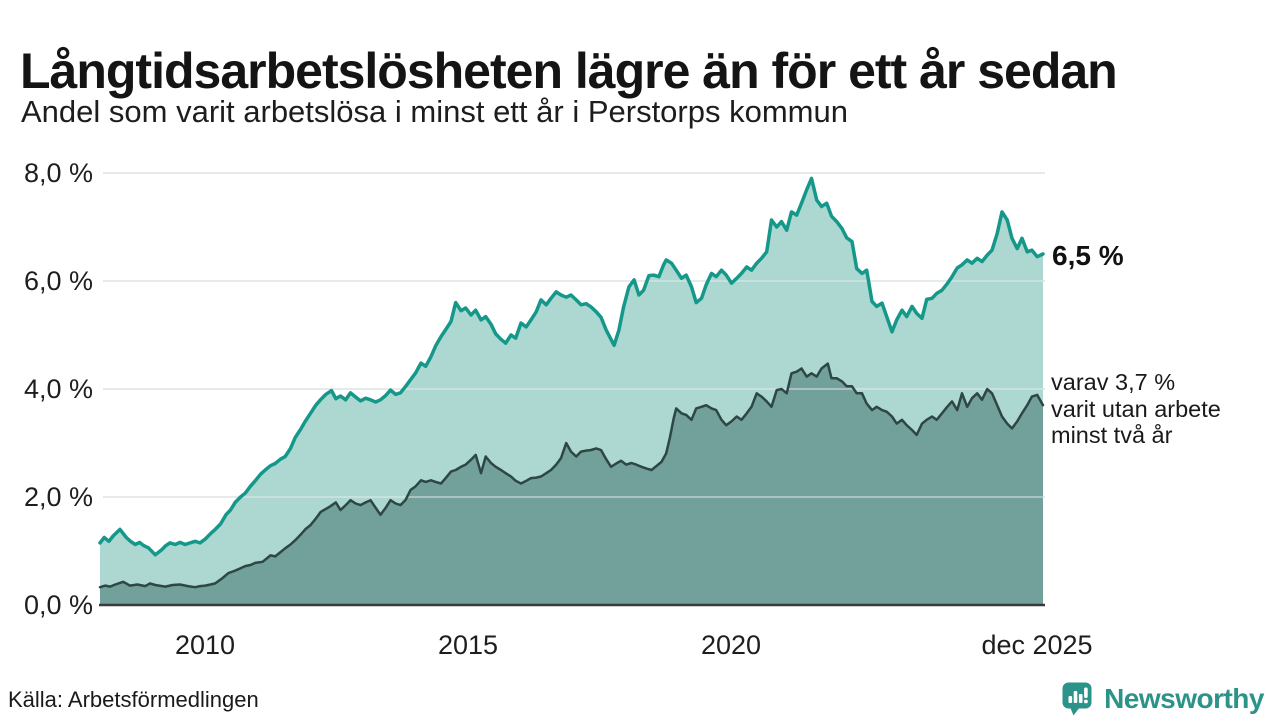  What do you see at coordinates (58, 281) in the screenshot?
I see `y-tick-6: 6,0 %` at bounding box center [58, 281].